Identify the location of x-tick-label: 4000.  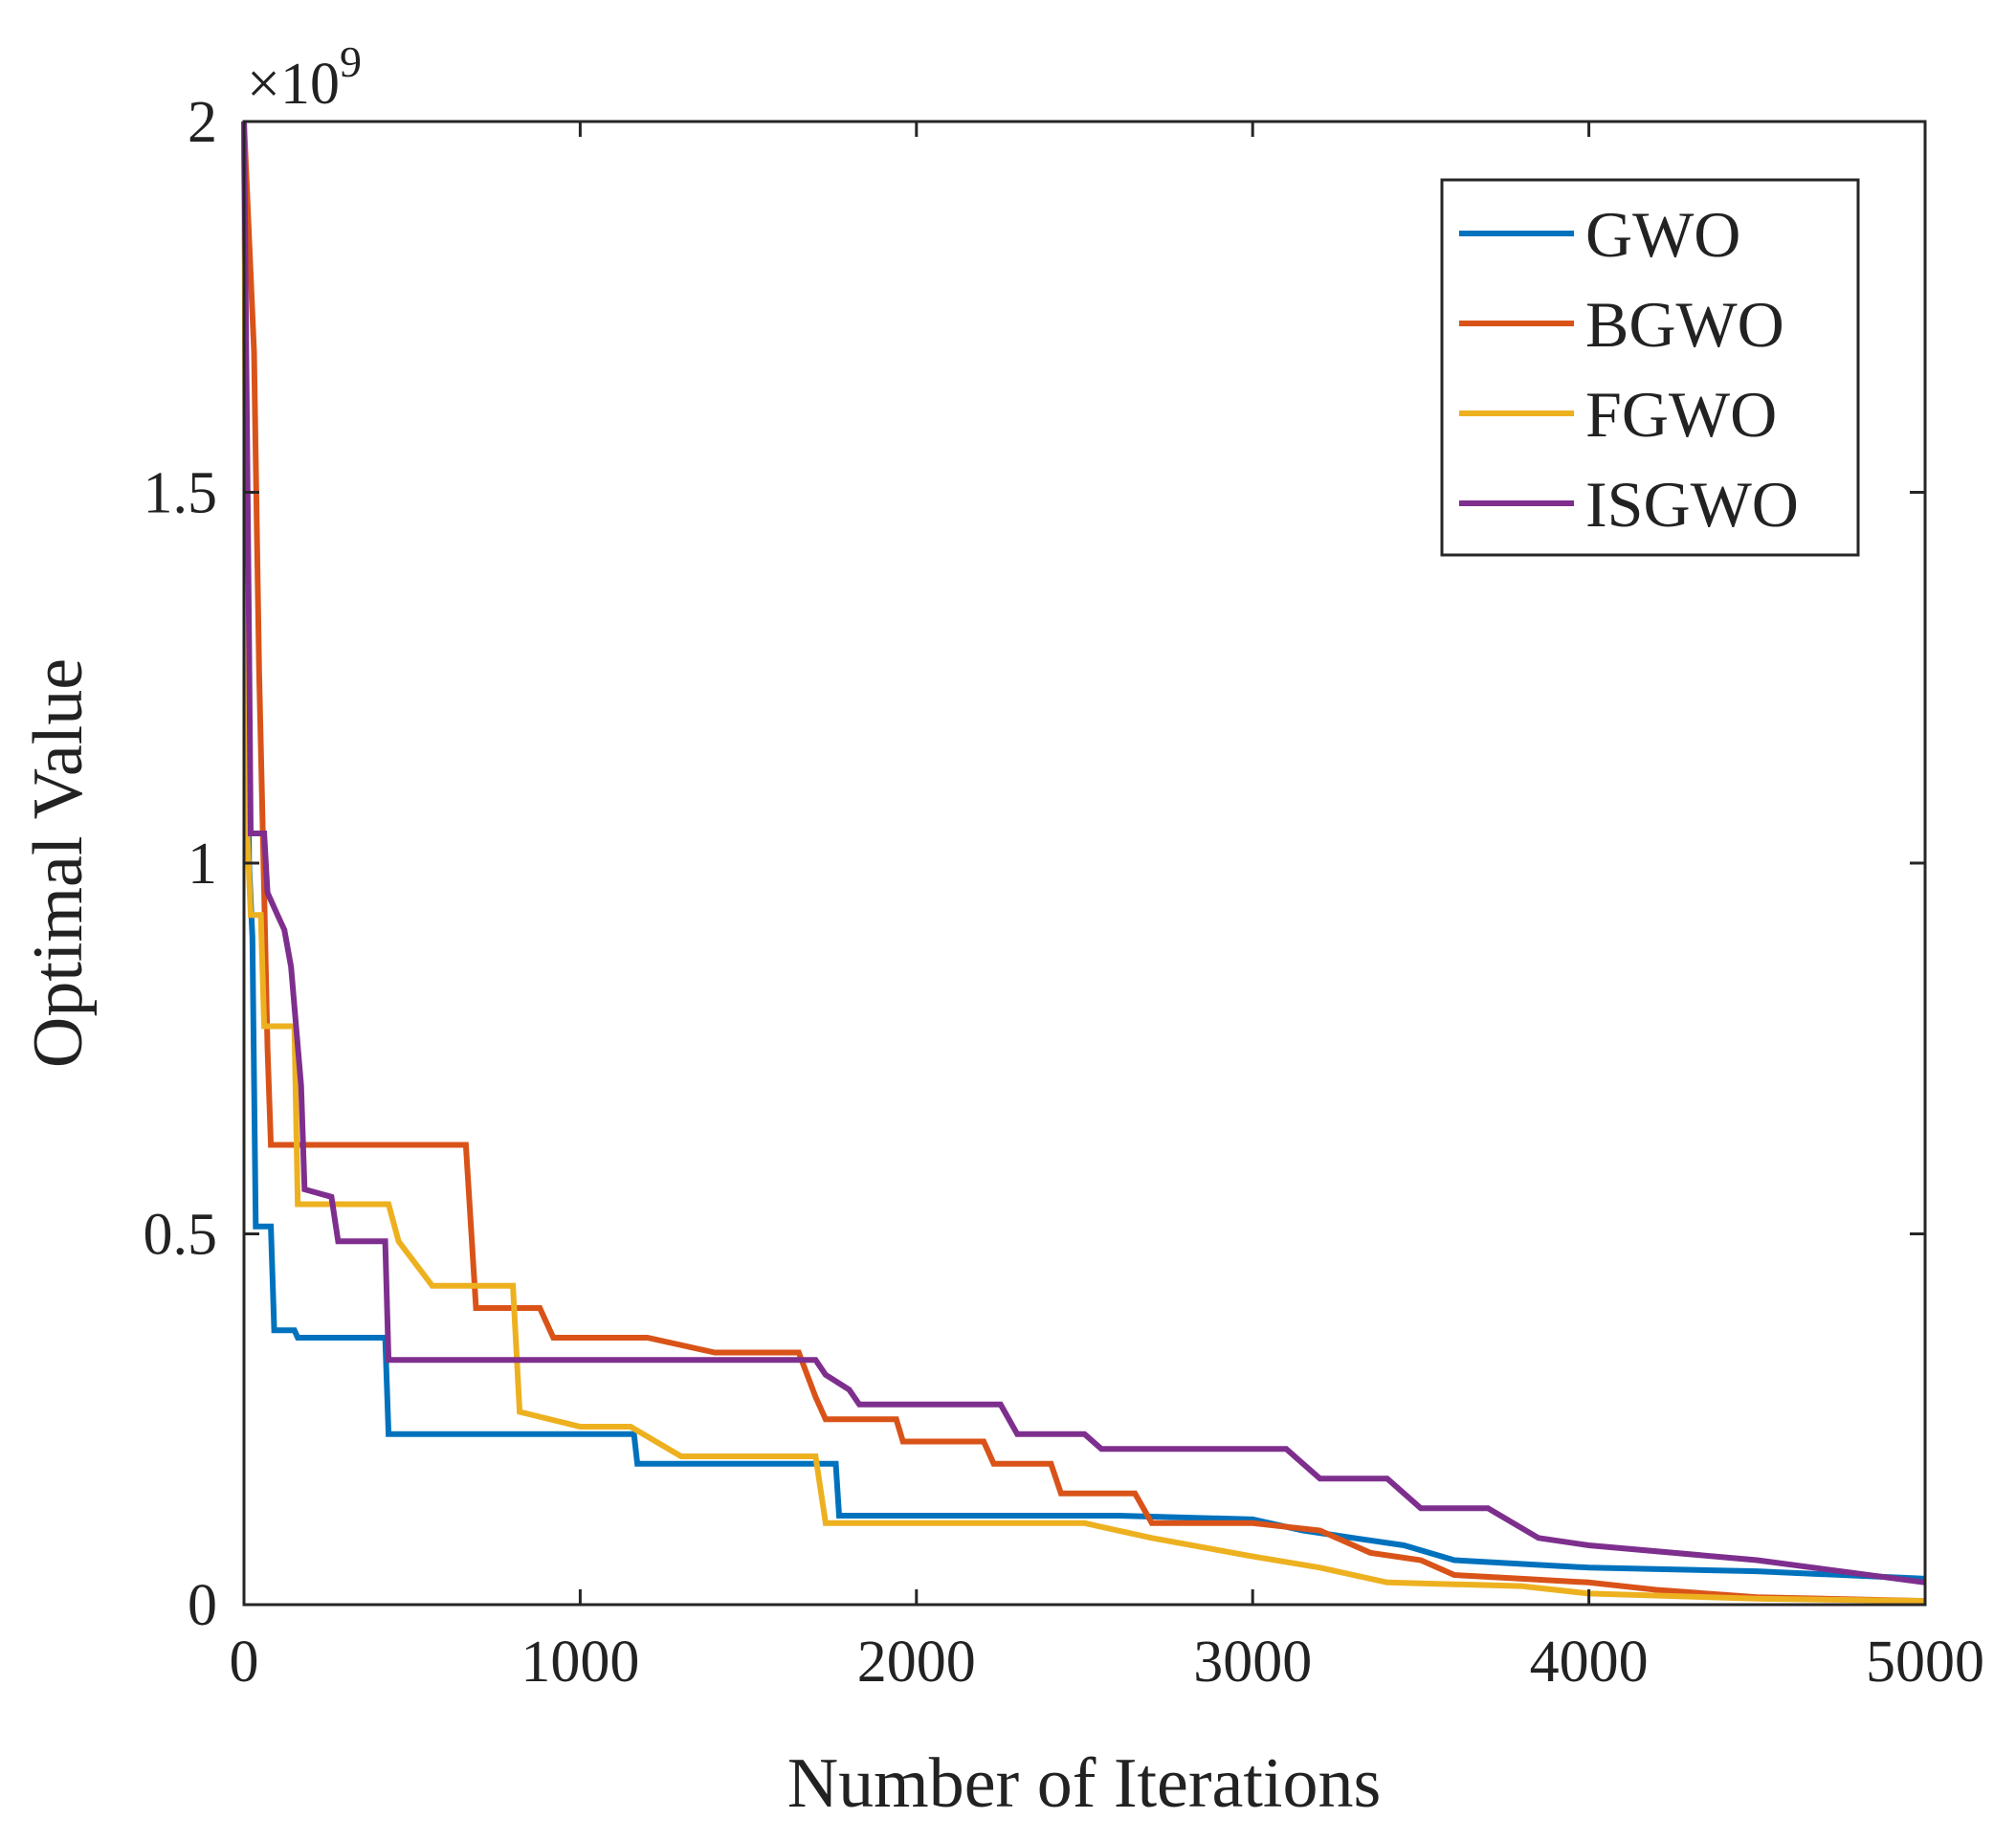
(1589, 1662).